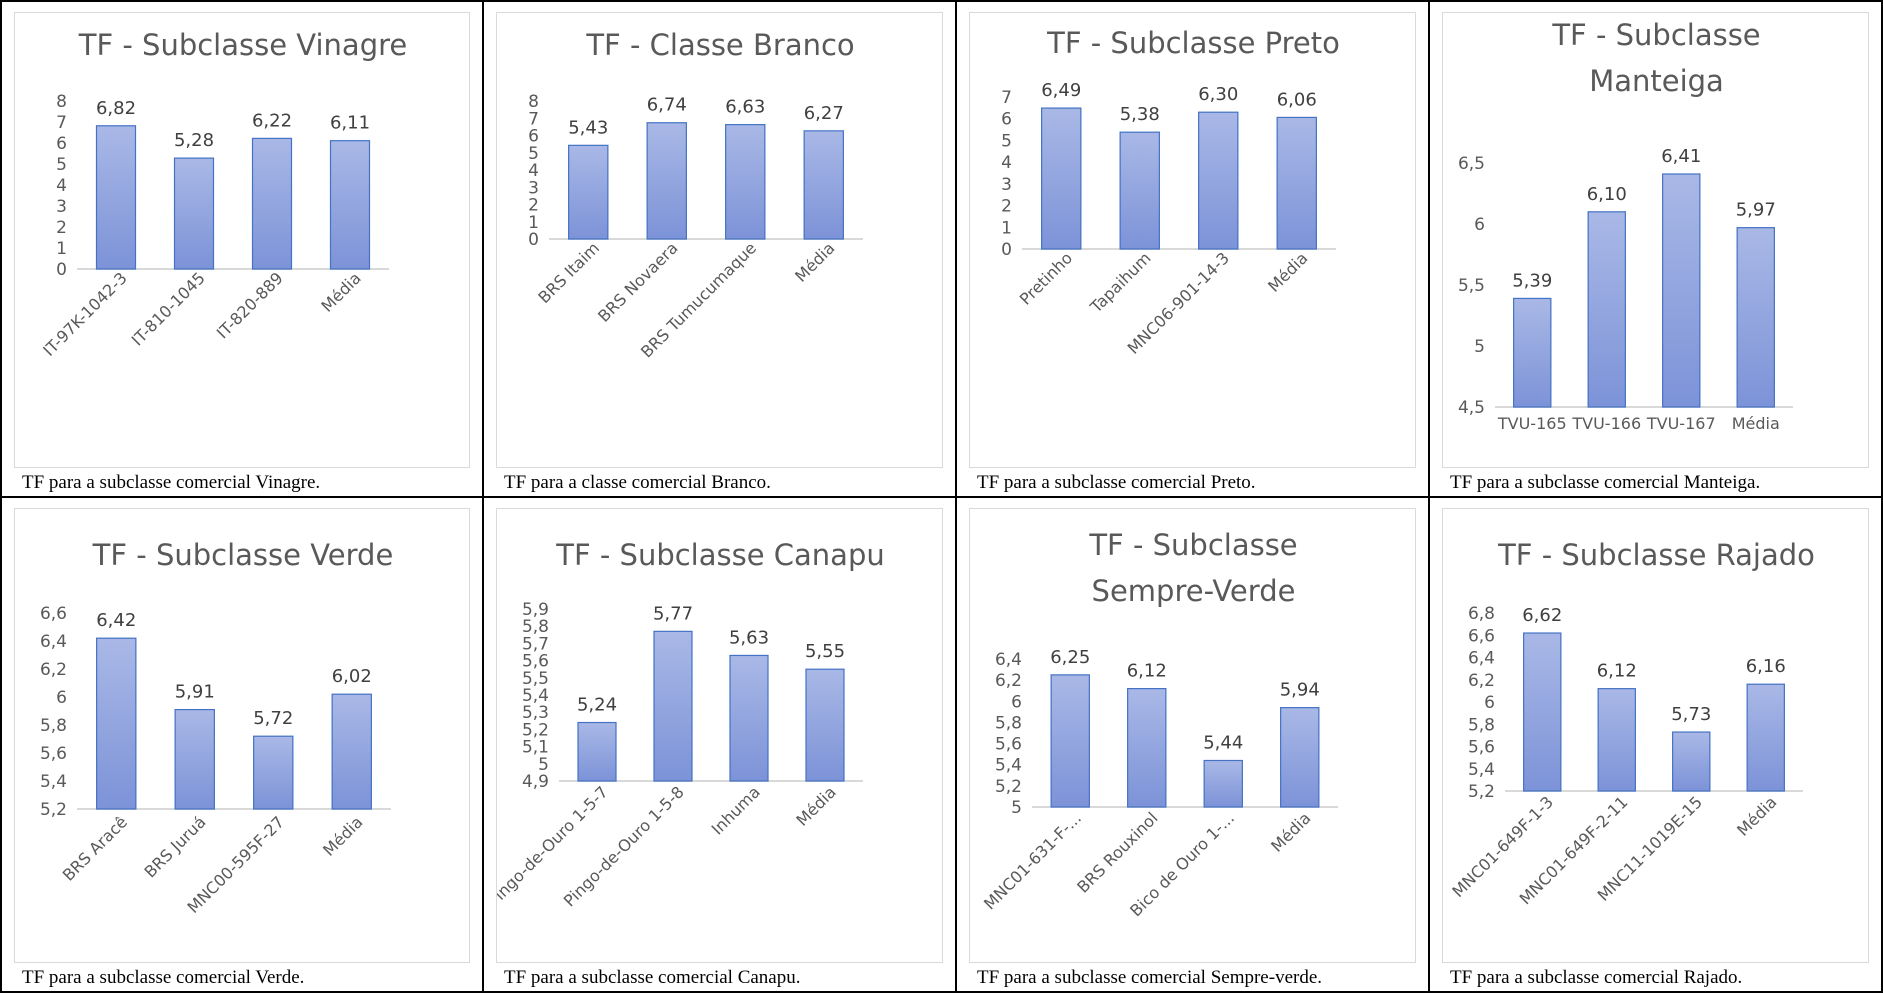  I want to click on figure-caption: TF para a subclasse comercial Preto., so click(1116, 482).